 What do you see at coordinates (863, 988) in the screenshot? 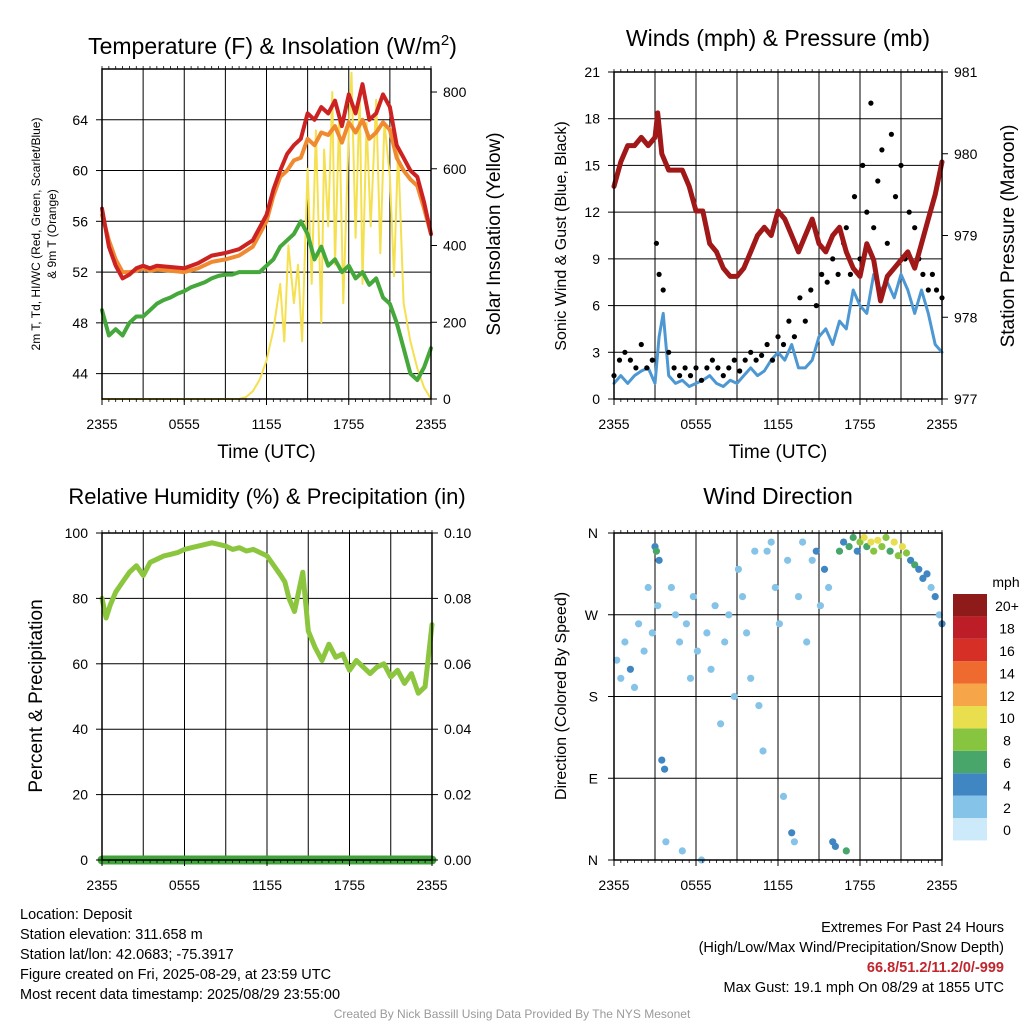
I see `extremes-max-gust: Max Gust: 19.1 mph On 08/29 at 1855 UTC` at bounding box center [863, 988].